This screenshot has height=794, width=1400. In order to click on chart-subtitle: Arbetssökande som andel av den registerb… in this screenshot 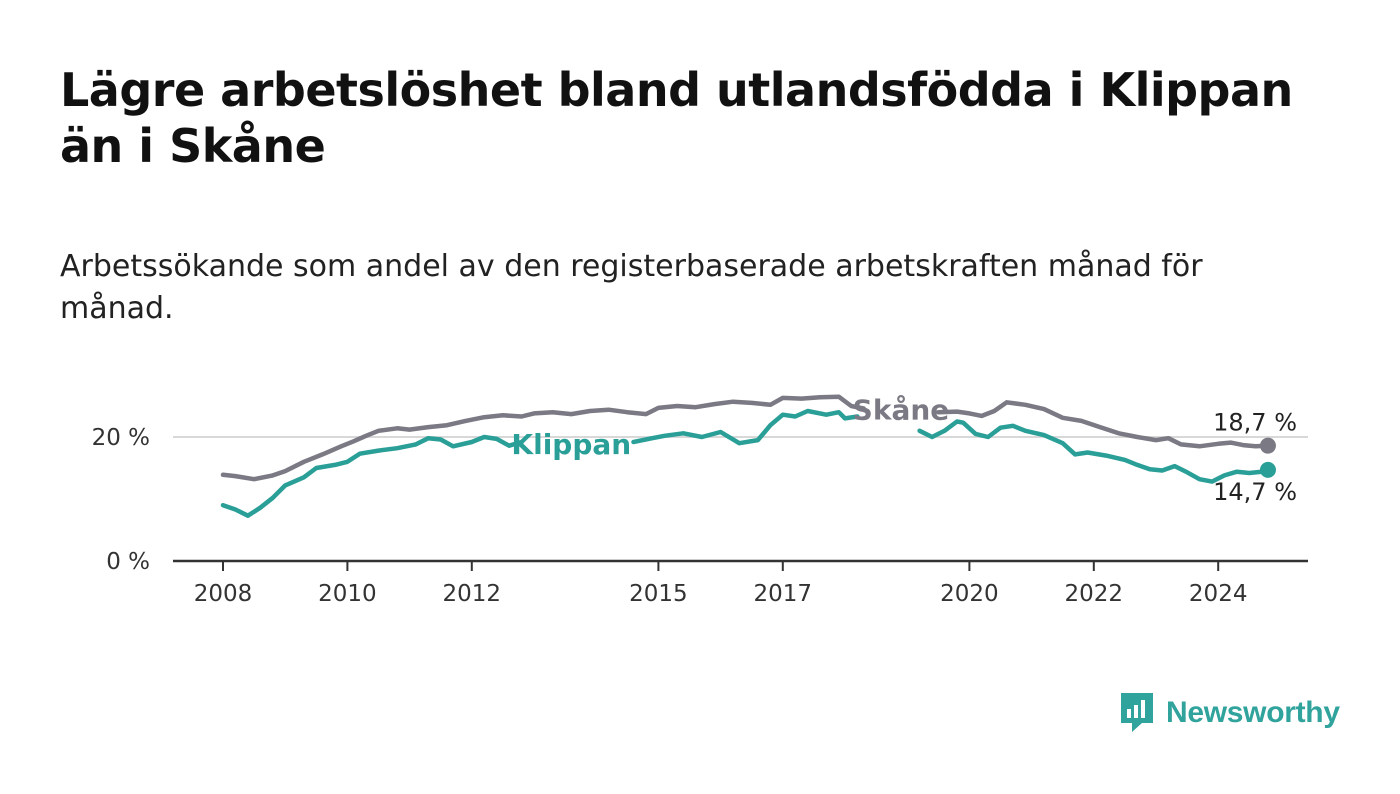, I will do `click(631, 287)`.